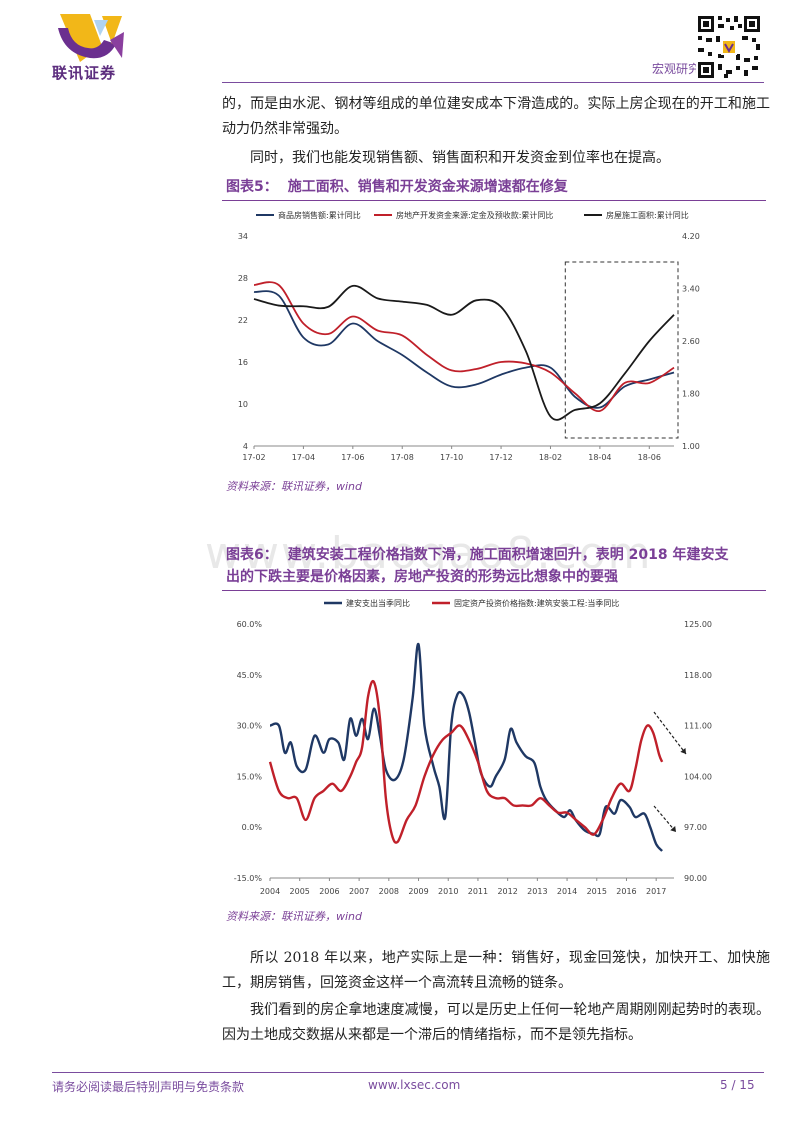  What do you see at coordinates (451, 457) in the screenshot?
I see `x-tick-17-10: 17-10` at bounding box center [451, 457].